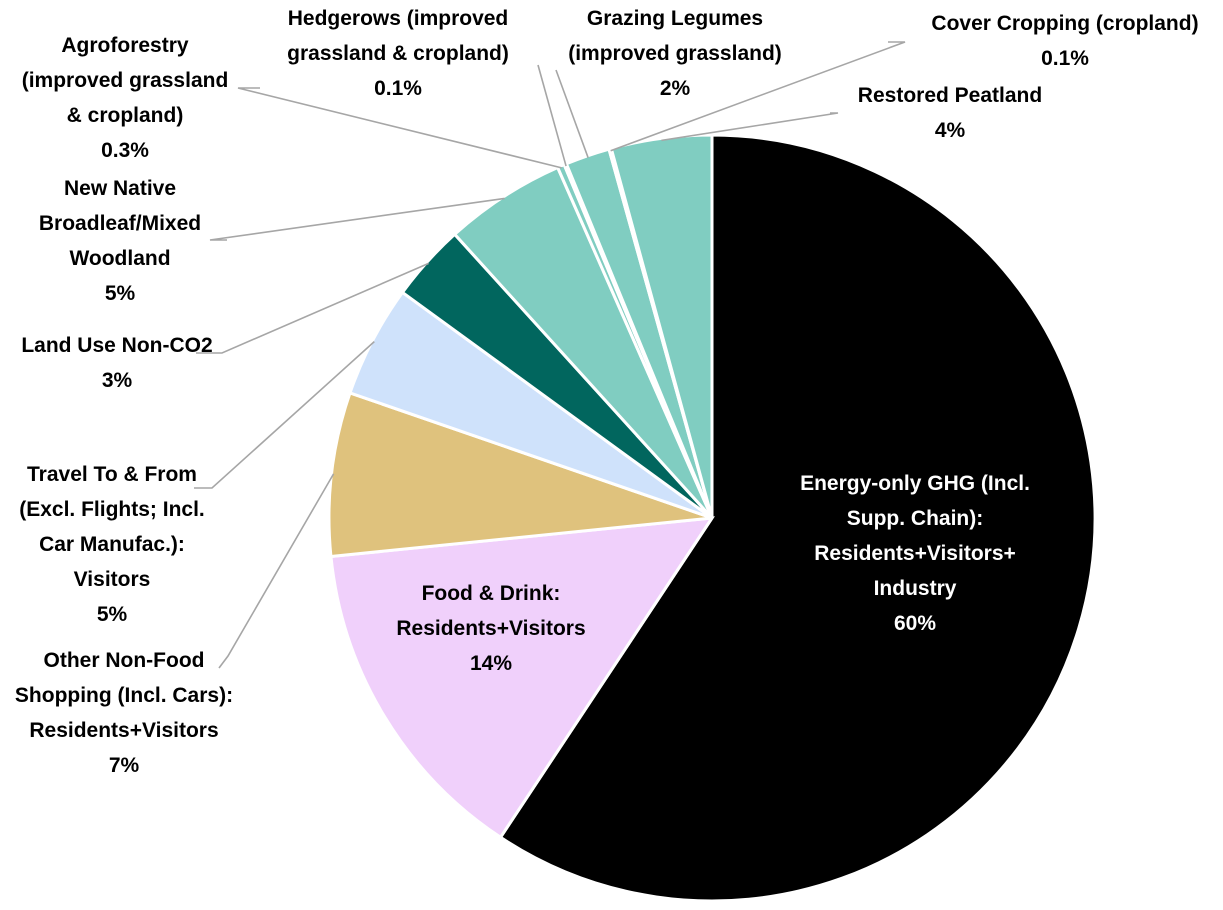  Describe the element at coordinates (125, 80) in the screenshot. I see `slice-label-line: (improved grassland` at that location.